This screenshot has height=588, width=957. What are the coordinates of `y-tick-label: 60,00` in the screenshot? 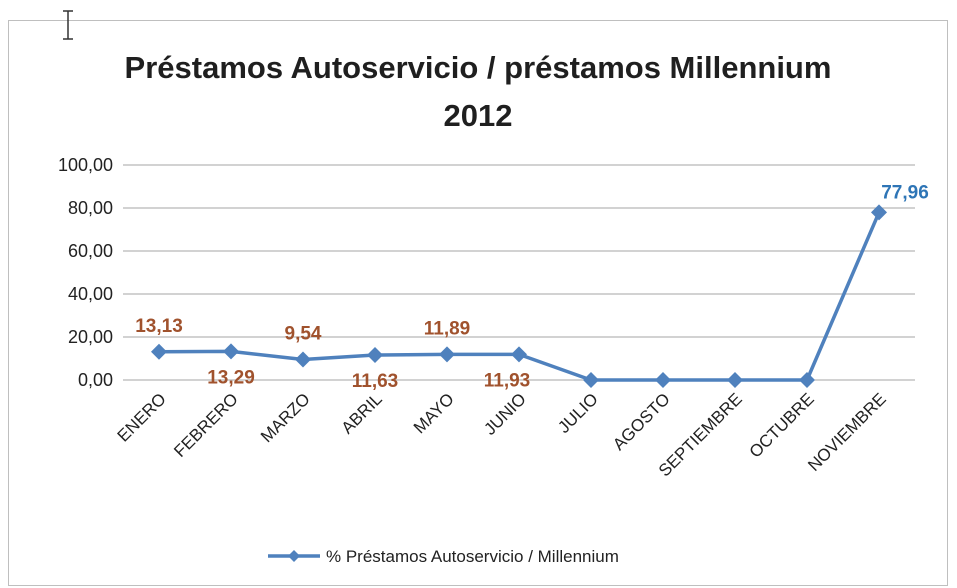 It's located at (90, 251).